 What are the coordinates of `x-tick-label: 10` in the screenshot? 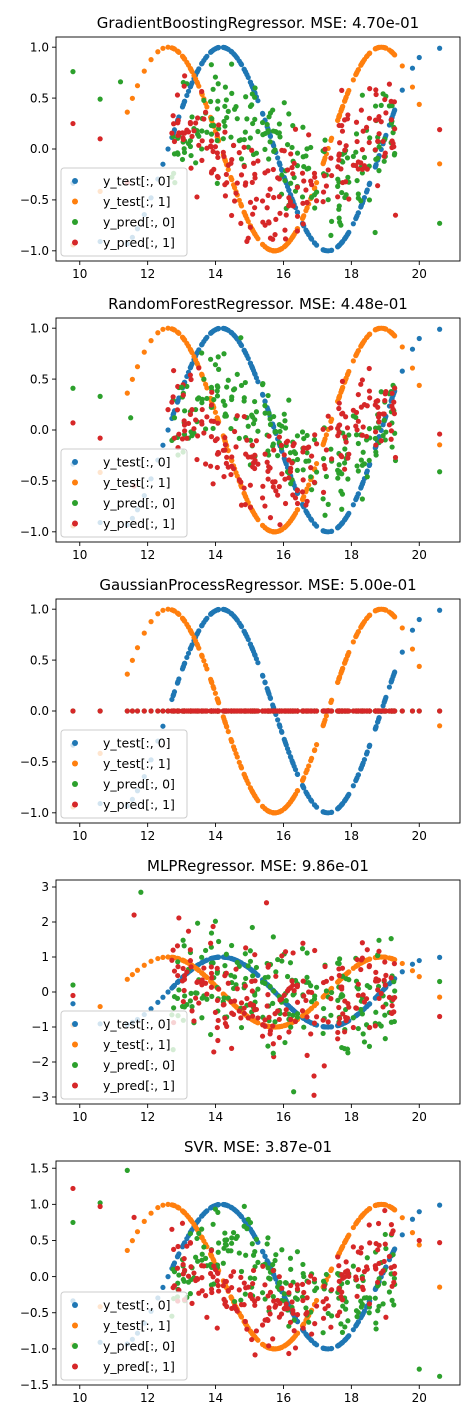 It's located at (79, 274).